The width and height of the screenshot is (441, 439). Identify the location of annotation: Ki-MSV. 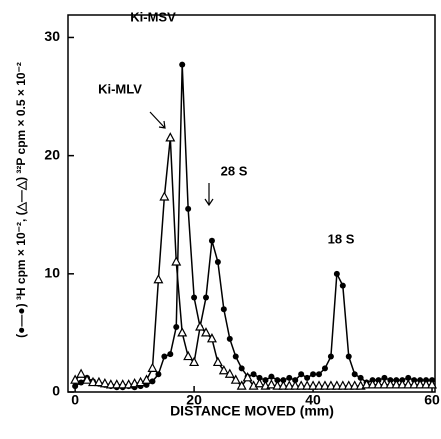
(153, 16).